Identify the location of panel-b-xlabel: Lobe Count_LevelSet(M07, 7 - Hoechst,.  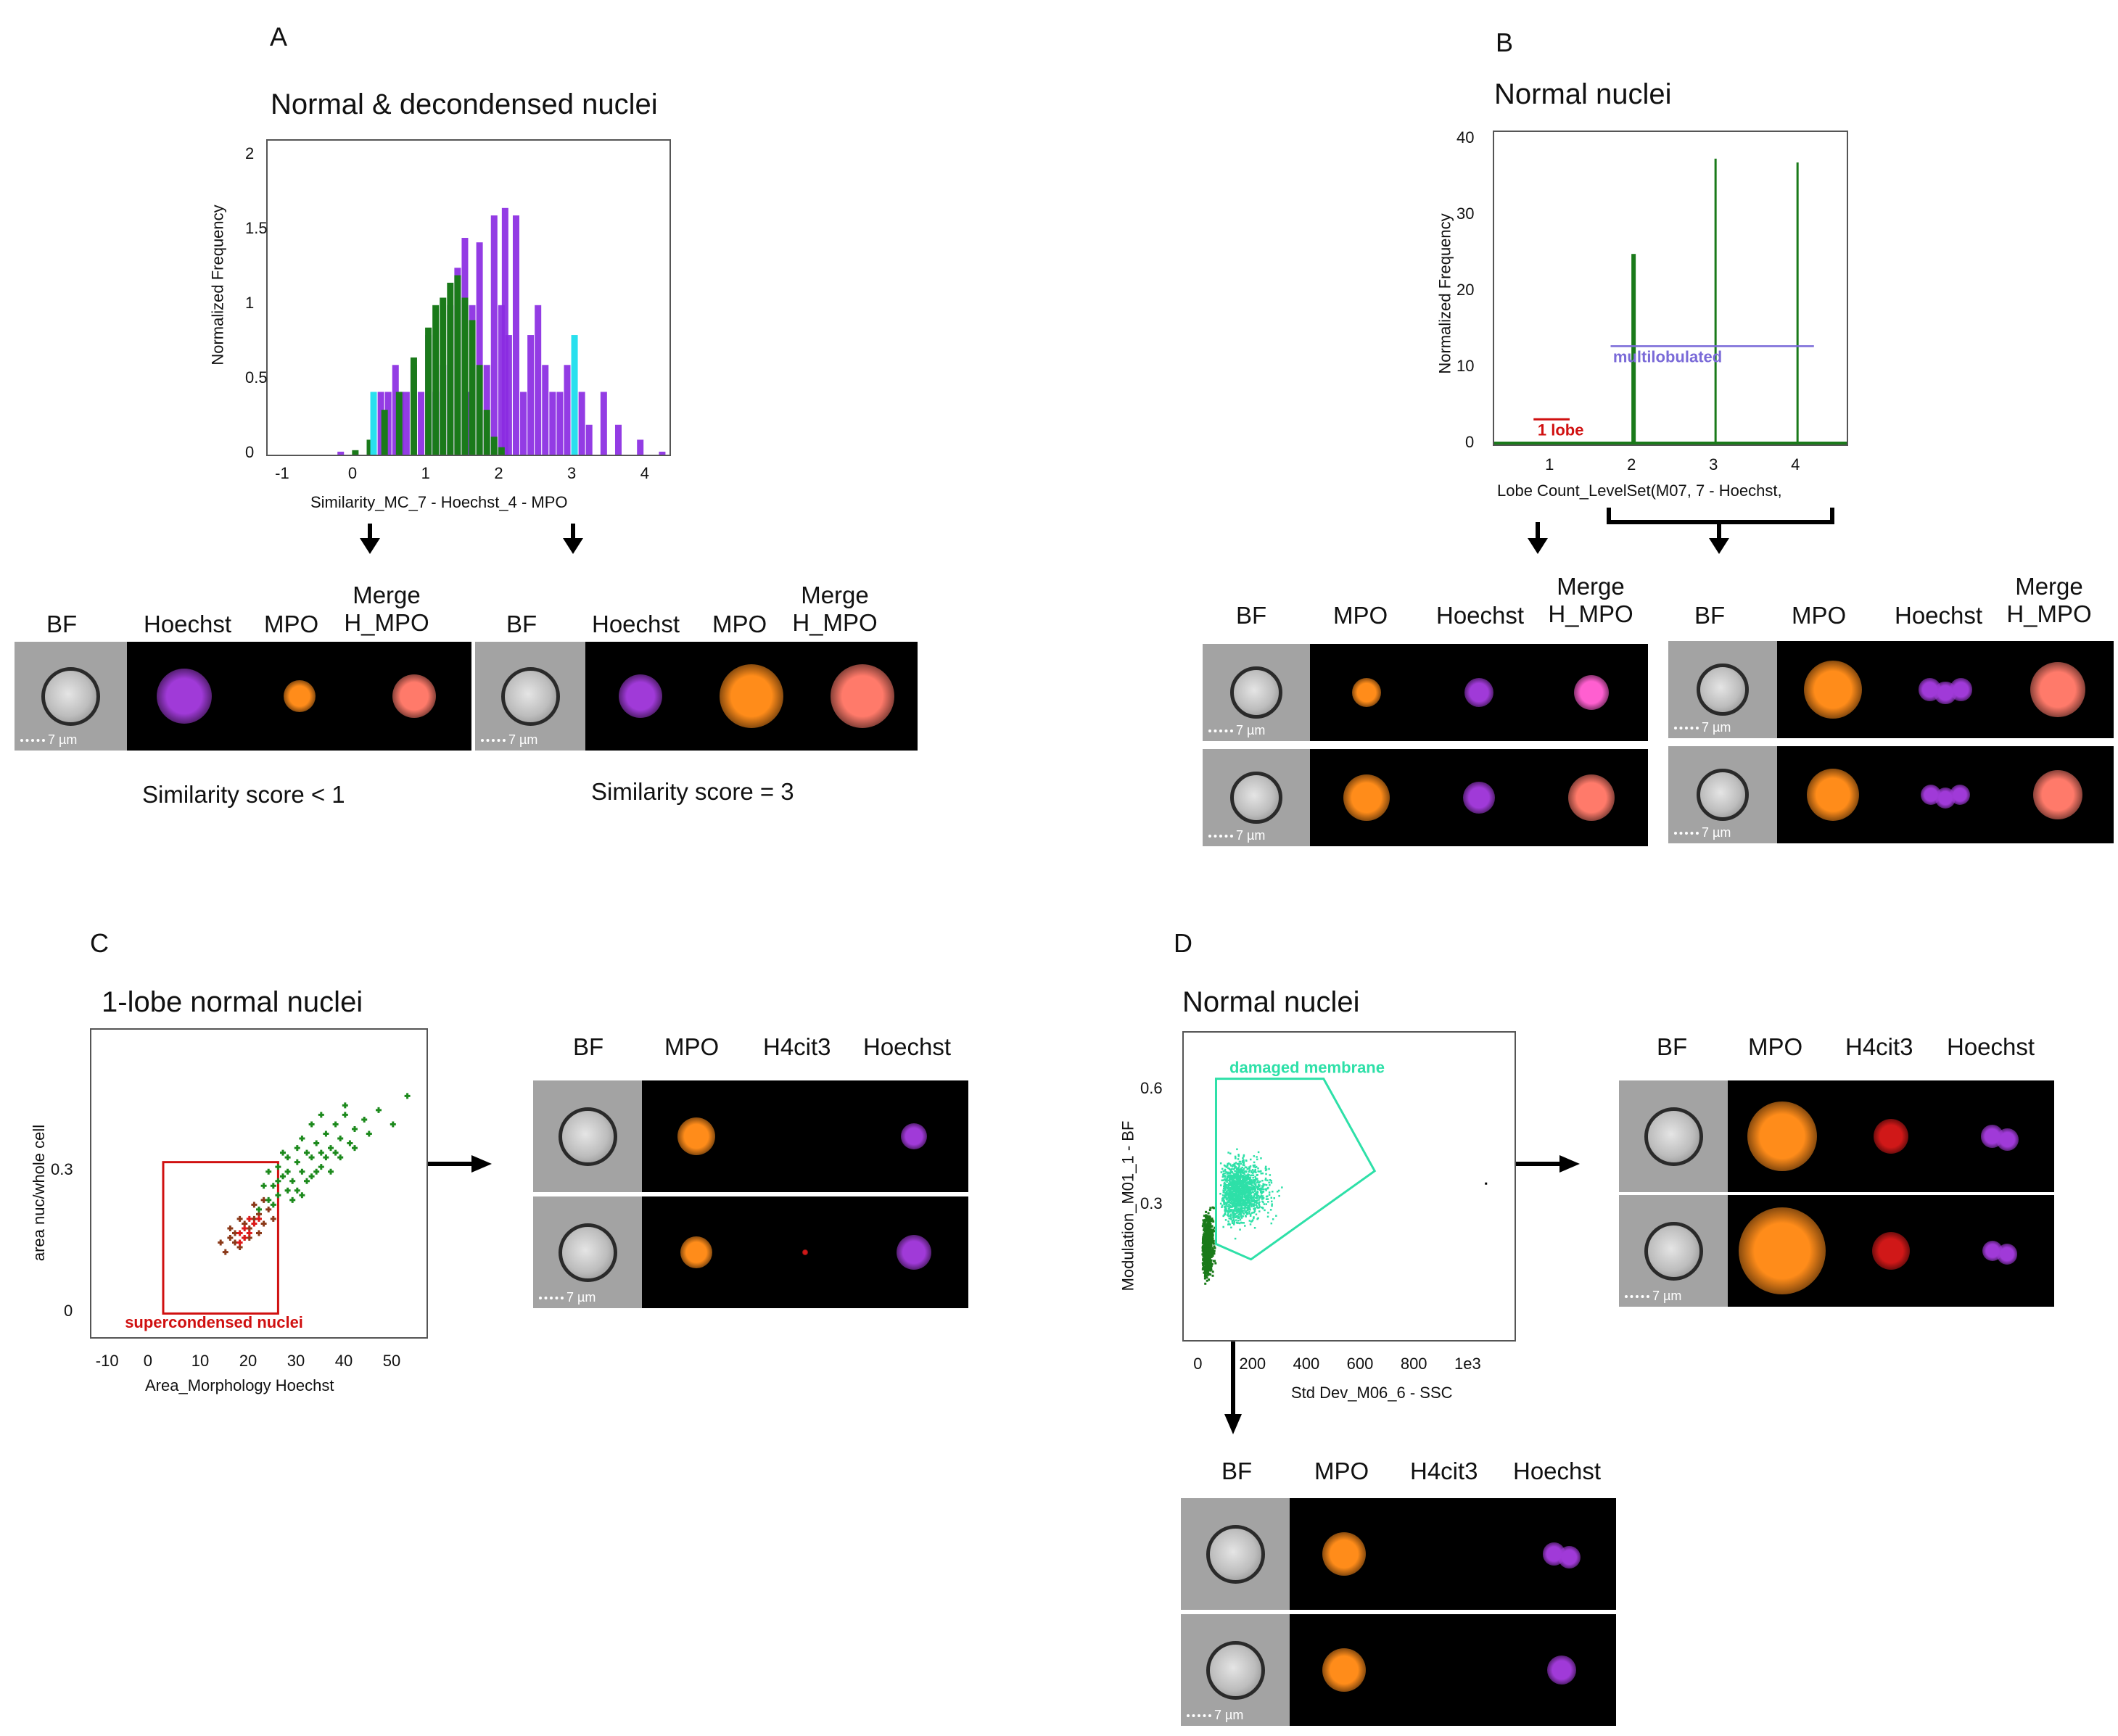
(1639, 491).